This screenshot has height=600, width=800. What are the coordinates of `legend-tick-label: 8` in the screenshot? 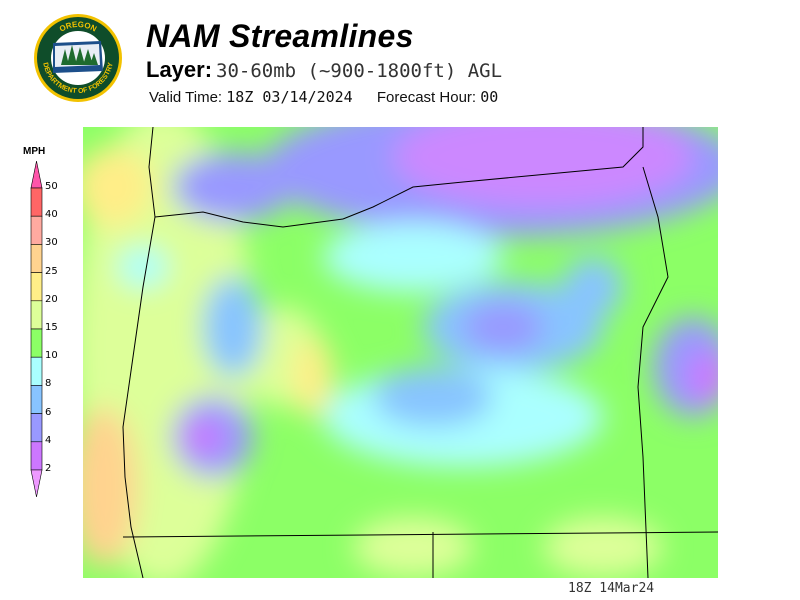 It's located at (48, 384).